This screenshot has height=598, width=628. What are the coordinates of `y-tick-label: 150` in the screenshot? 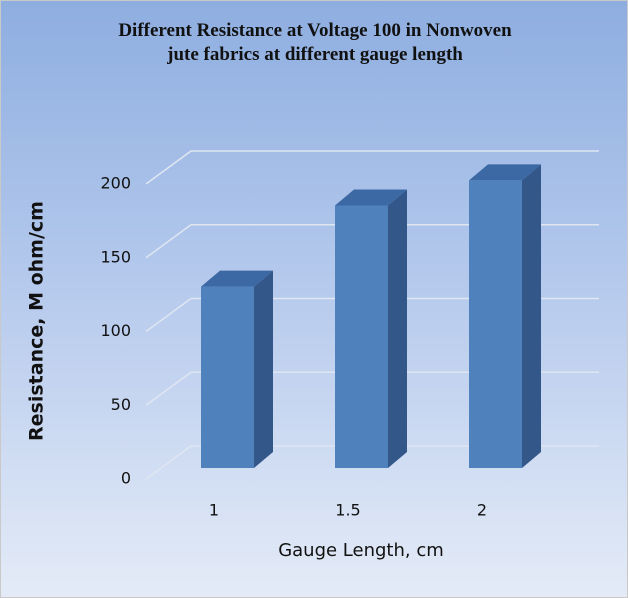 It's located at (115, 256).